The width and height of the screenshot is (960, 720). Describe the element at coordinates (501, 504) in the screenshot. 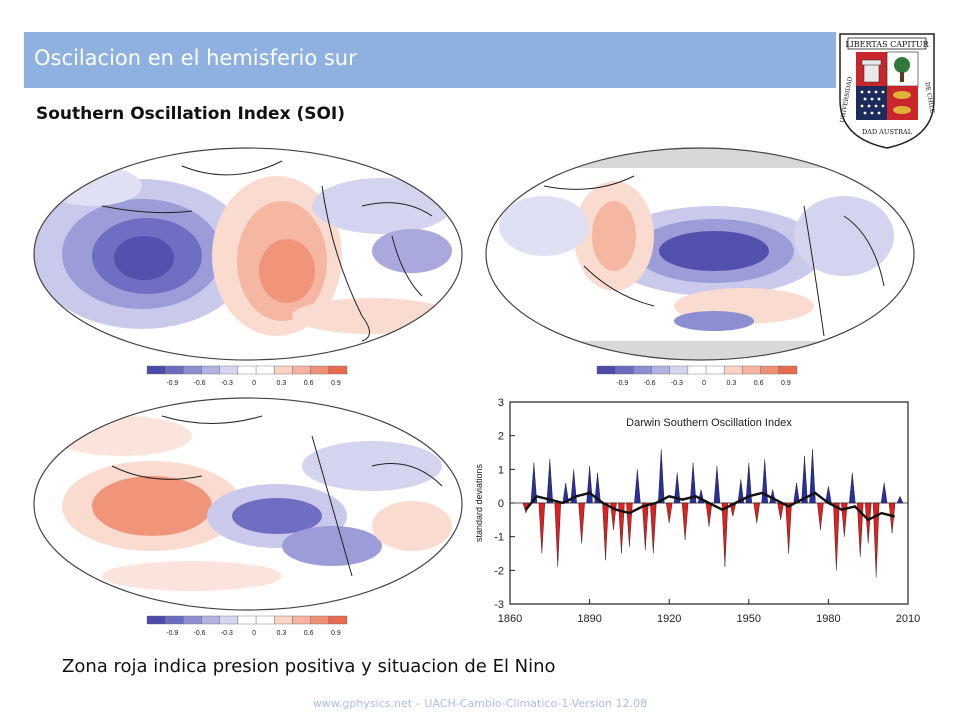

I see `chart-ytick-label: 0` at that location.